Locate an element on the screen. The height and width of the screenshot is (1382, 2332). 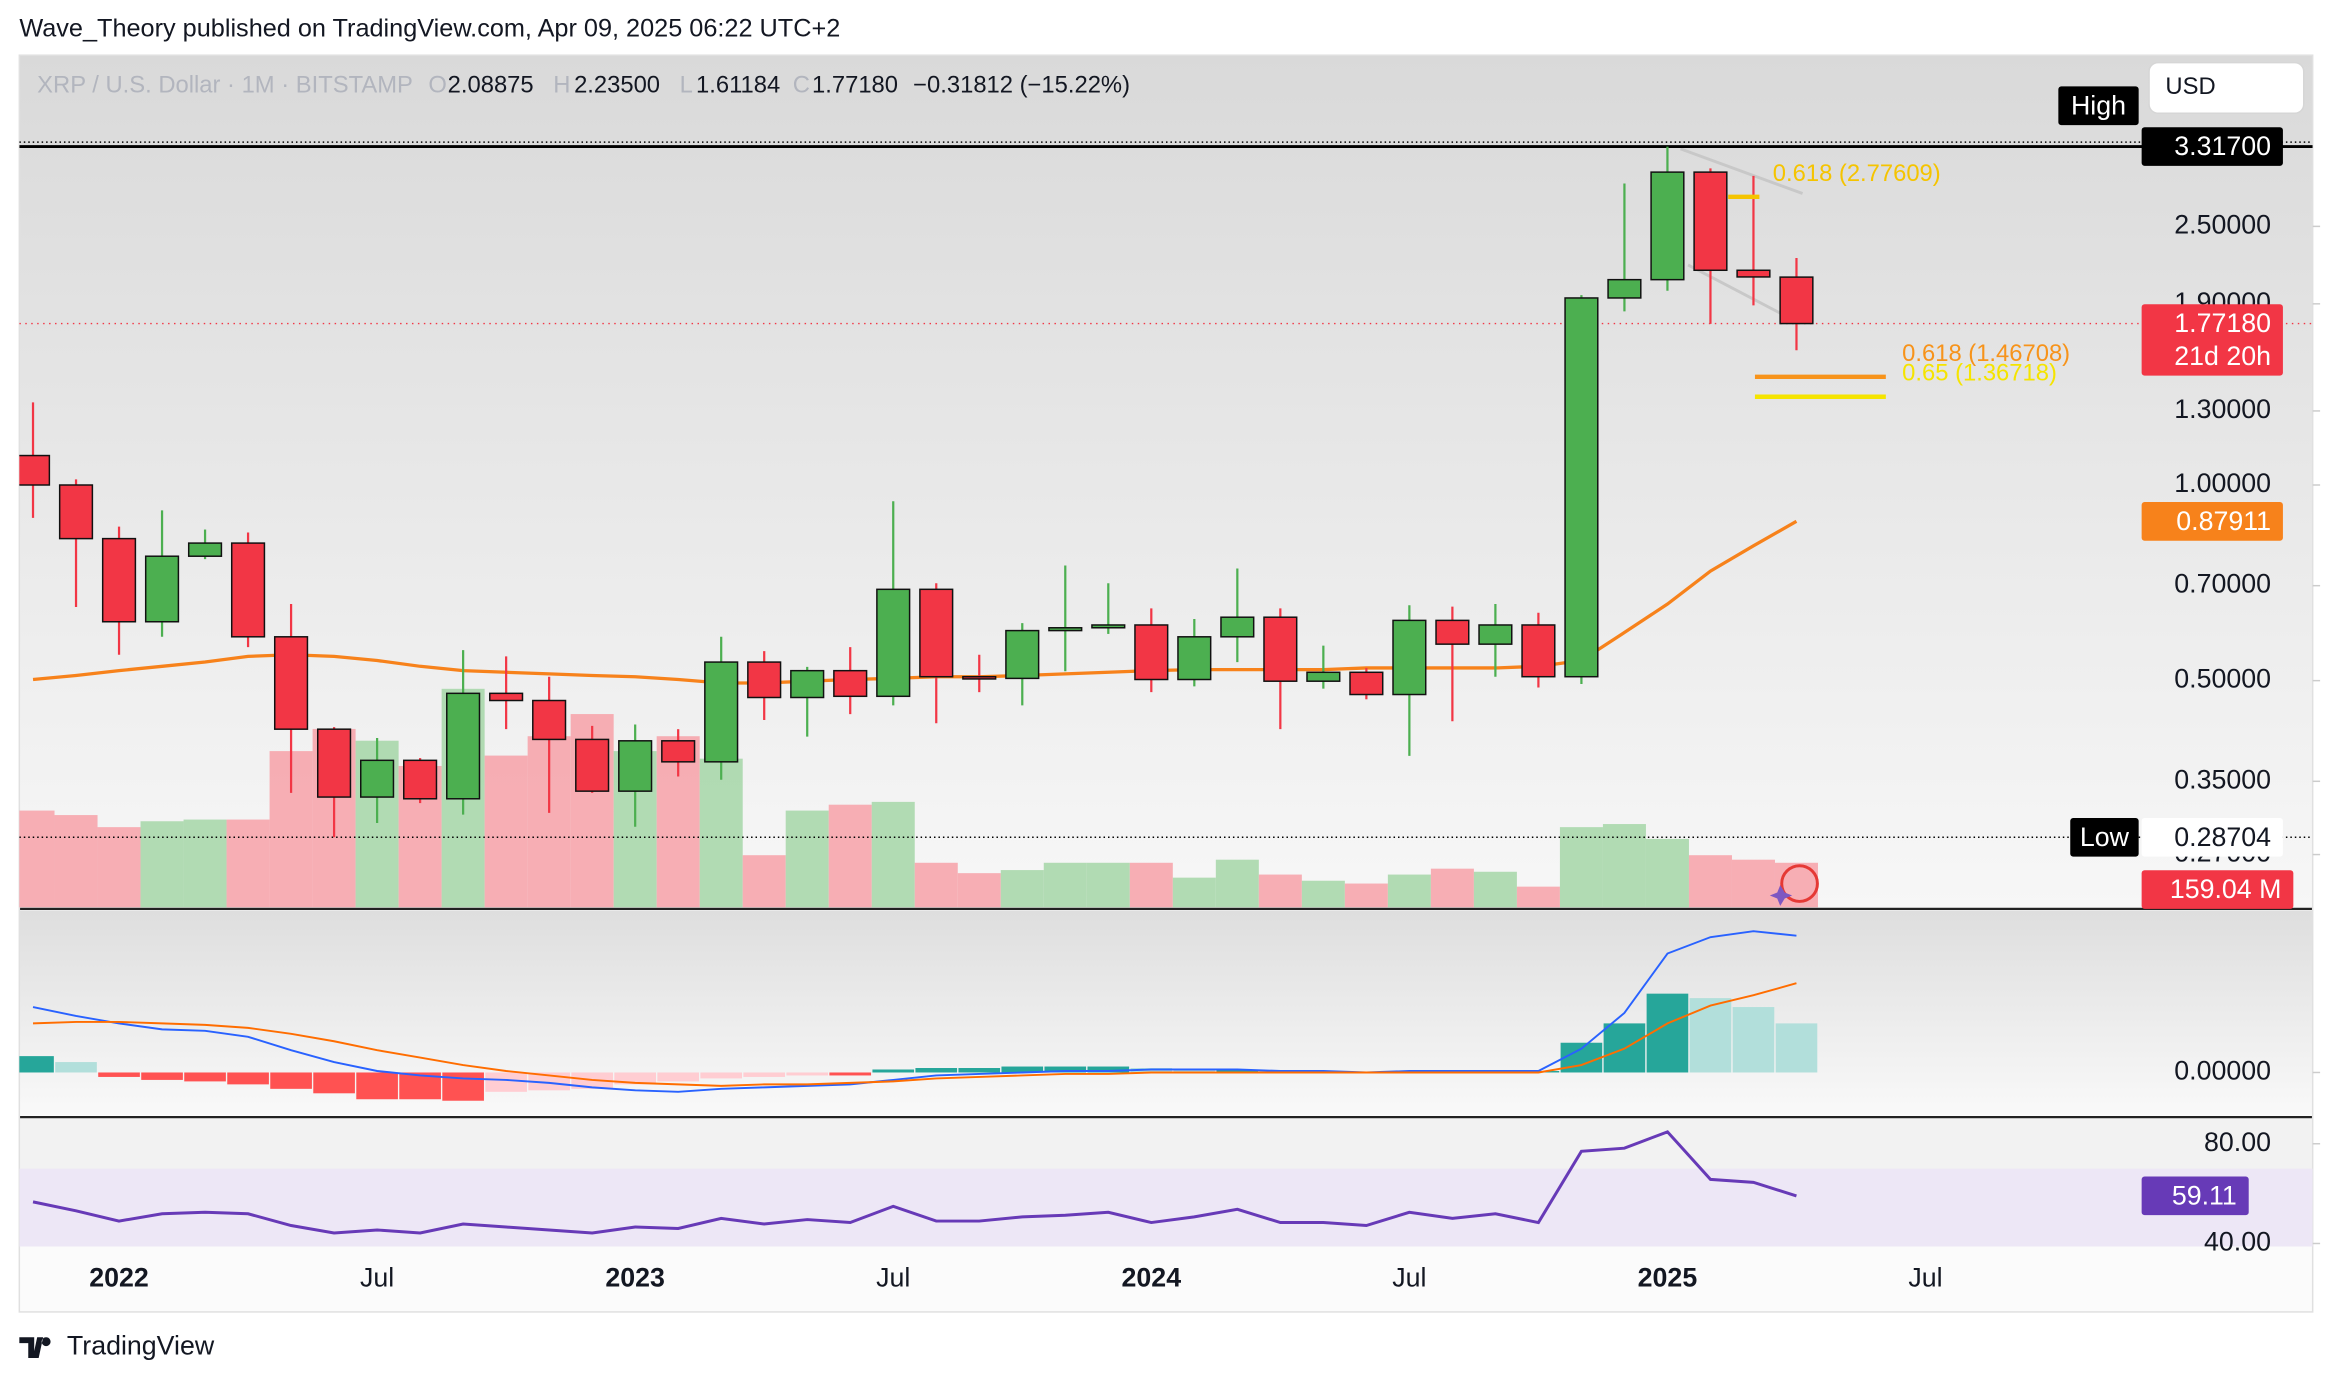
rsi-layer is located at coordinates (1166, 1188).